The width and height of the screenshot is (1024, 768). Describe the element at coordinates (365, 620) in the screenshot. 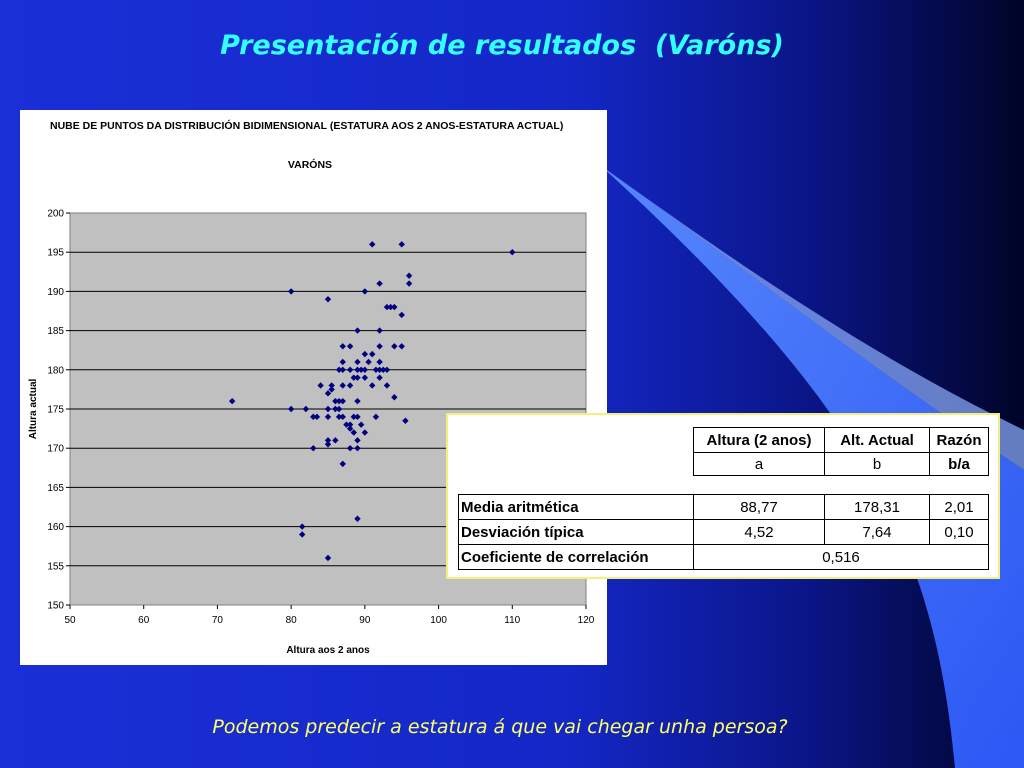

I see `x-tick-label-90: 90` at that location.